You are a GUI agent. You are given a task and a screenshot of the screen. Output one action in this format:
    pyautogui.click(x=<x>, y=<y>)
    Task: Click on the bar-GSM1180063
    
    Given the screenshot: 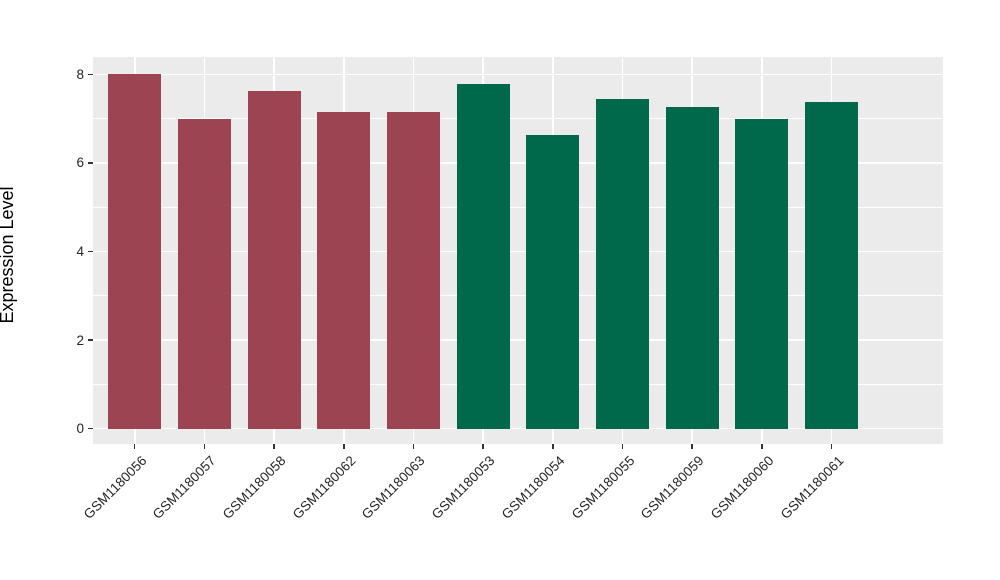 What is the action you would take?
    pyautogui.click(x=413, y=270)
    